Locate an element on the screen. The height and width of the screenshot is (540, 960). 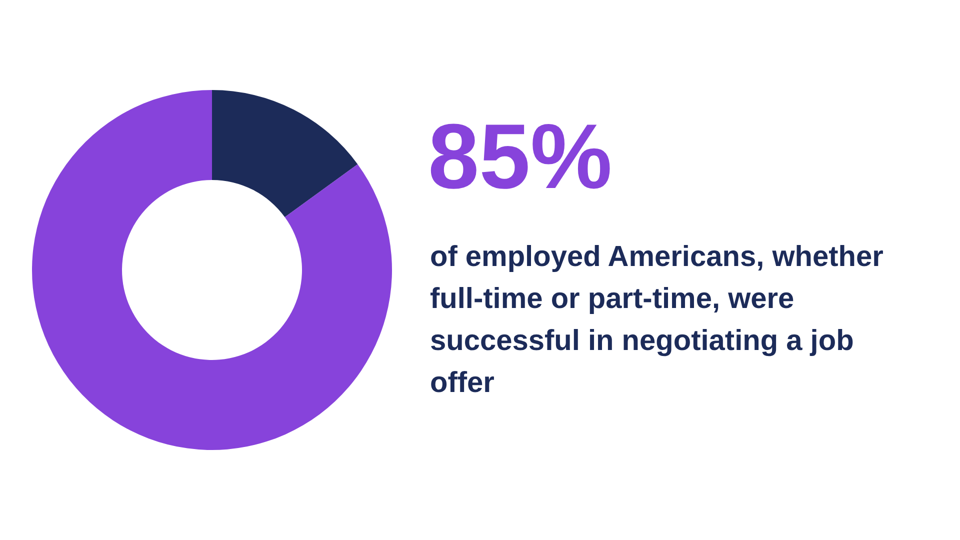
text: of employed Americans, whether full-time or part-time, were successful in negotiating a job offer is located at coordinates (657, 320).